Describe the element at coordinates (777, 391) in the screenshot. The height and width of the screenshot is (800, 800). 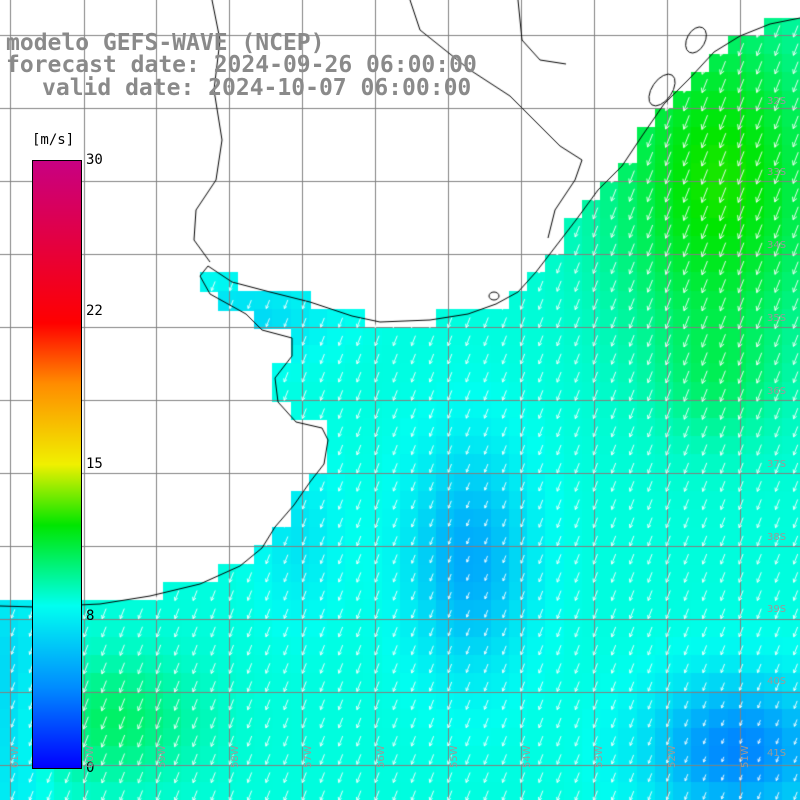
I see `lat-label-36s: 36S` at that location.